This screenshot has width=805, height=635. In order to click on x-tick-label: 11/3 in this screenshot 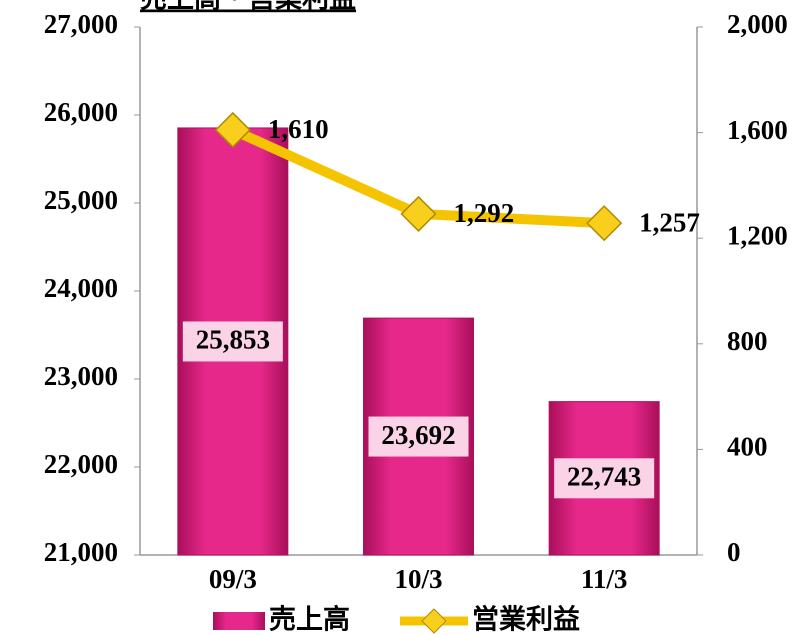, I will do `click(604, 579)`.